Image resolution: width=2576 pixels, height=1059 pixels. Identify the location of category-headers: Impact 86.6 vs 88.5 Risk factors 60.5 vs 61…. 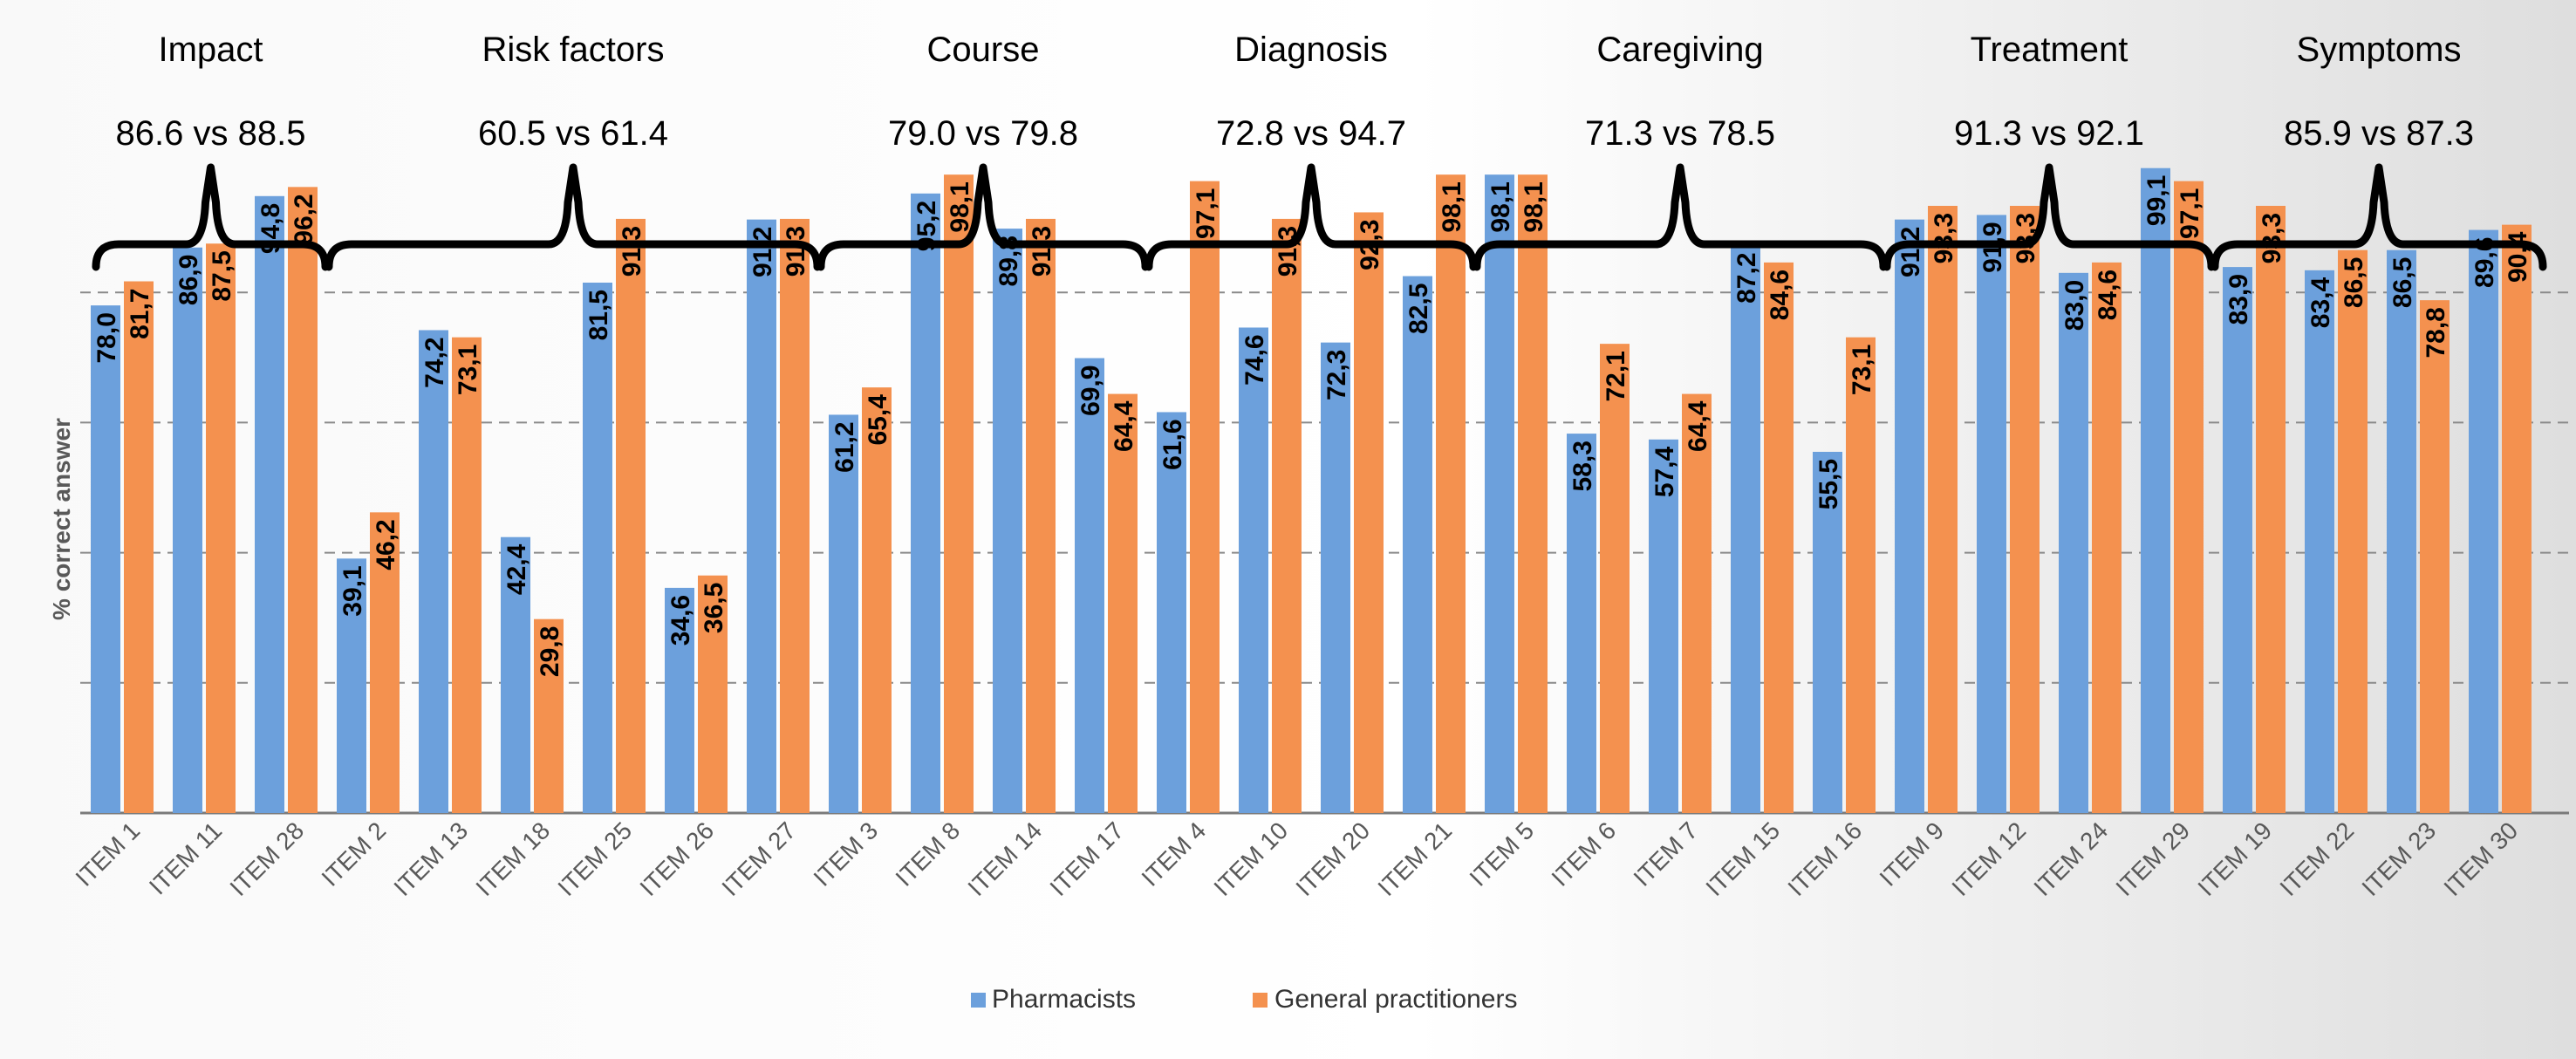
(1295, 92).